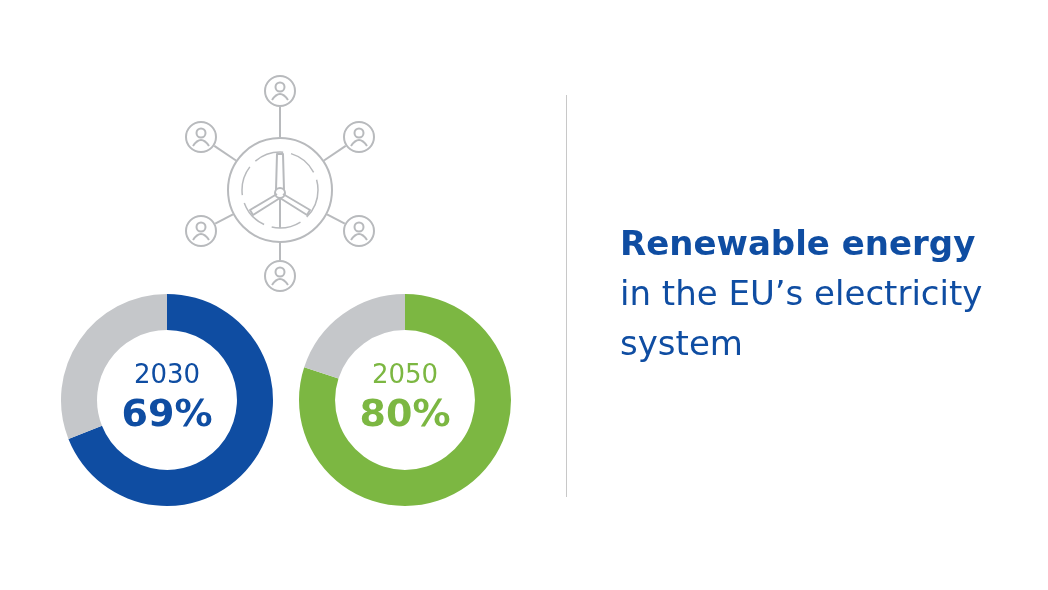 Image resolution: width=1048 pixels, height=590 pixels. I want to click on text: 2050, so click(405, 373).